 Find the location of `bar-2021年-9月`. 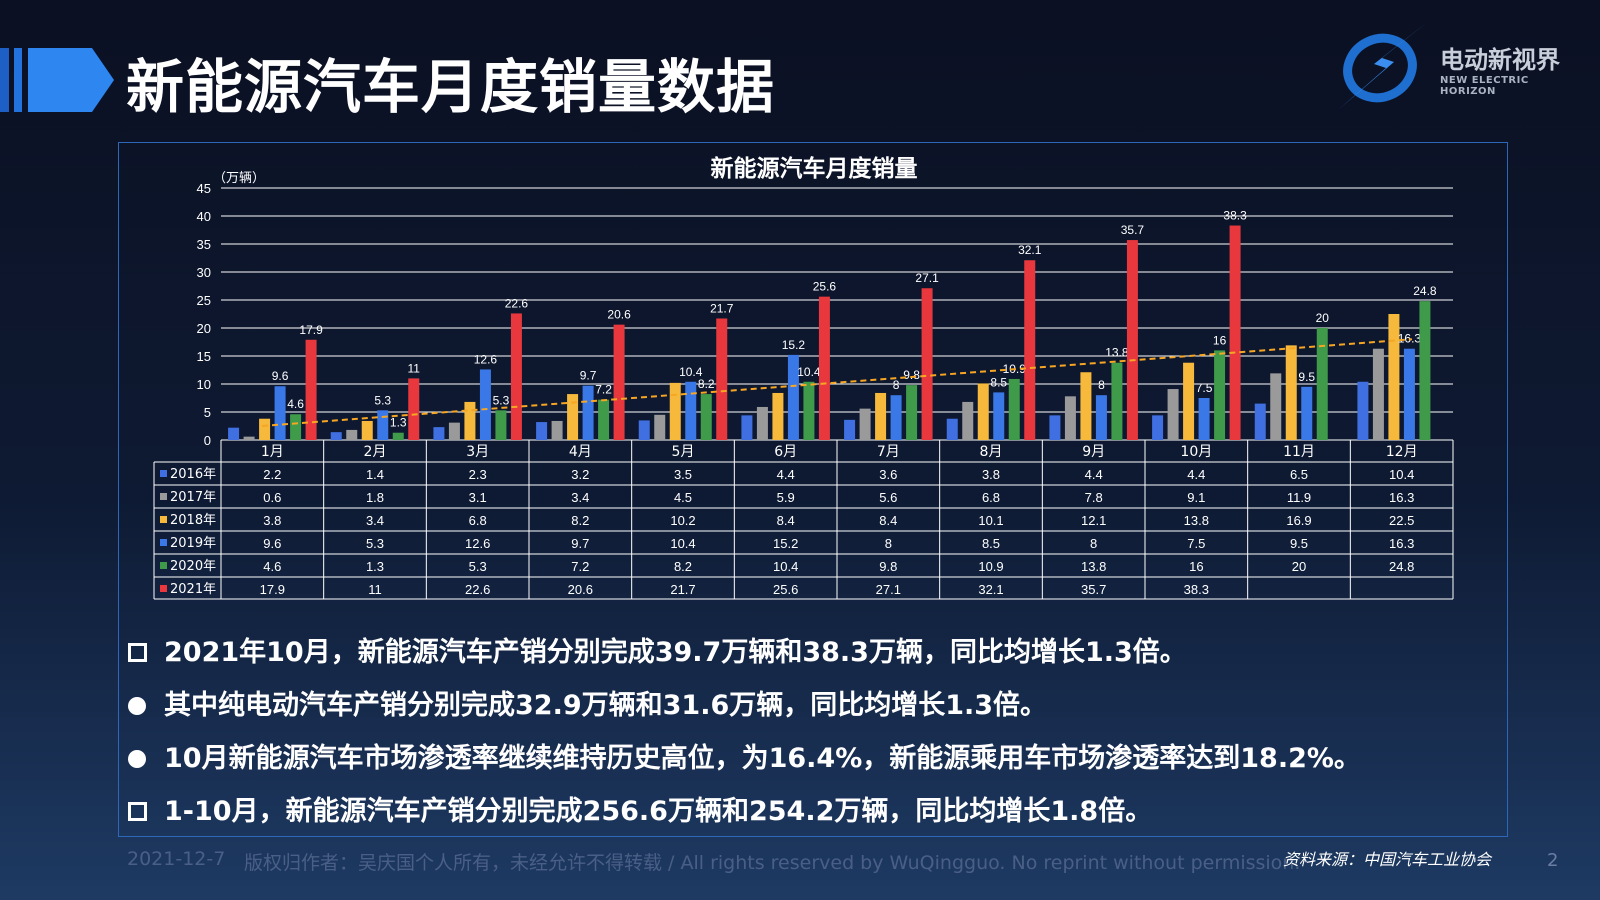

bar-2021年-9月 is located at coordinates (1132, 340).